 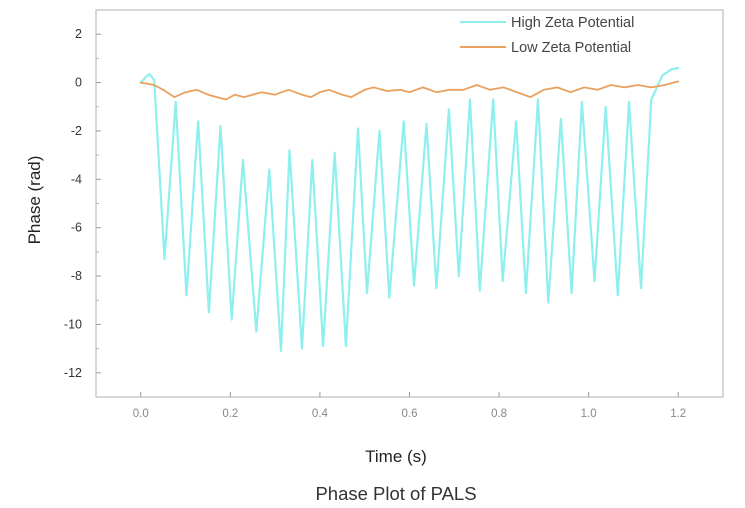 I want to click on y-axis-label: Phase (rad), so click(x=34, y=200).